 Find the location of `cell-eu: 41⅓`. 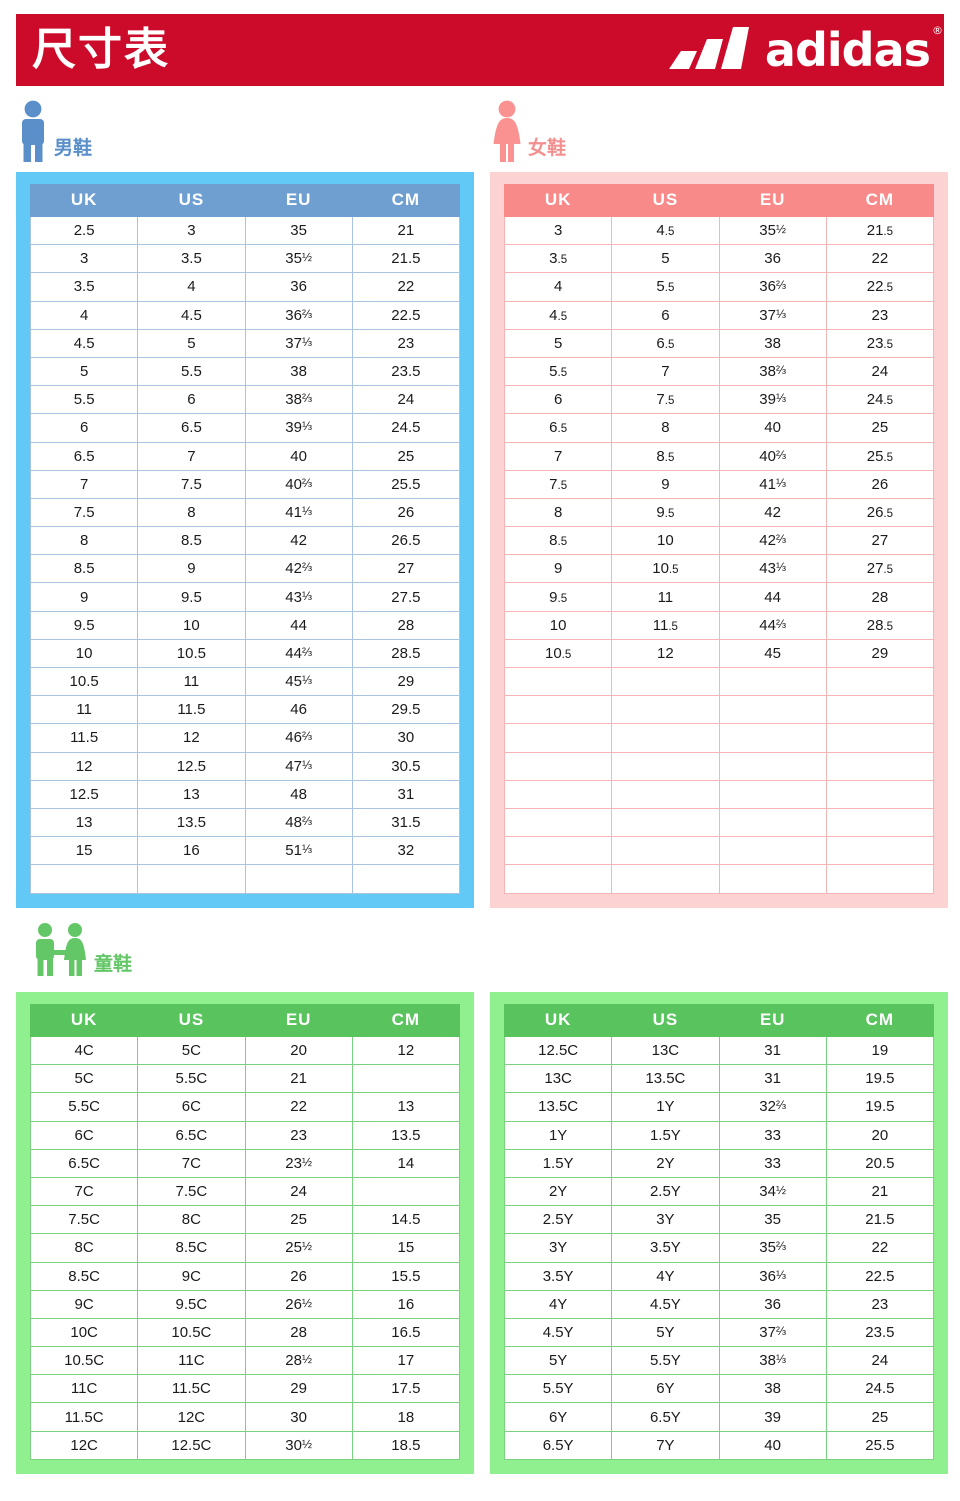

cell-eu: 41⅓ is located at coordinates (298, 512).